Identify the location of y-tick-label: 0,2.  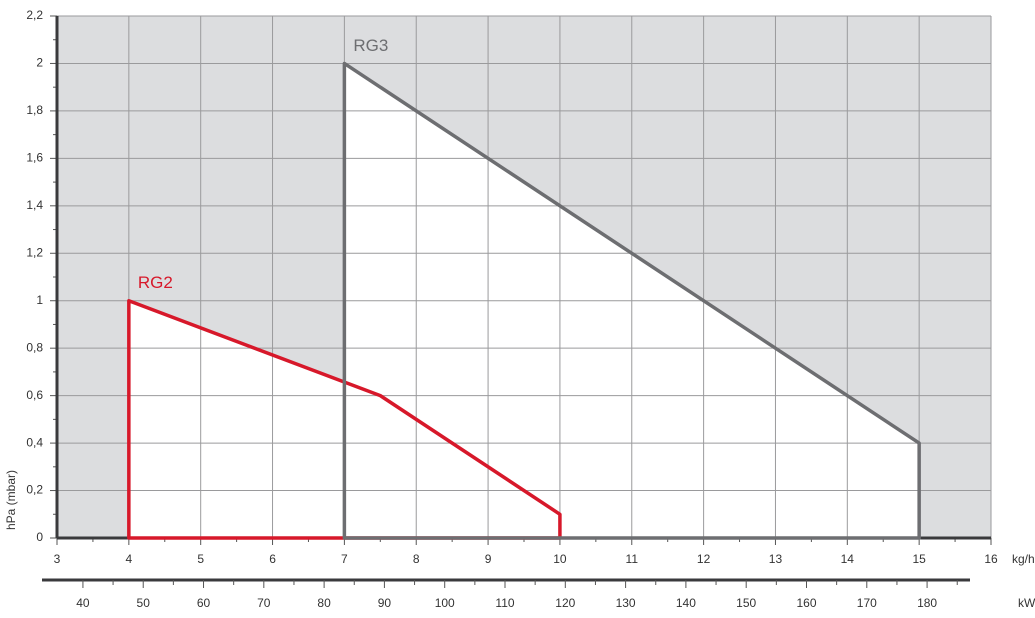
(34, 490).